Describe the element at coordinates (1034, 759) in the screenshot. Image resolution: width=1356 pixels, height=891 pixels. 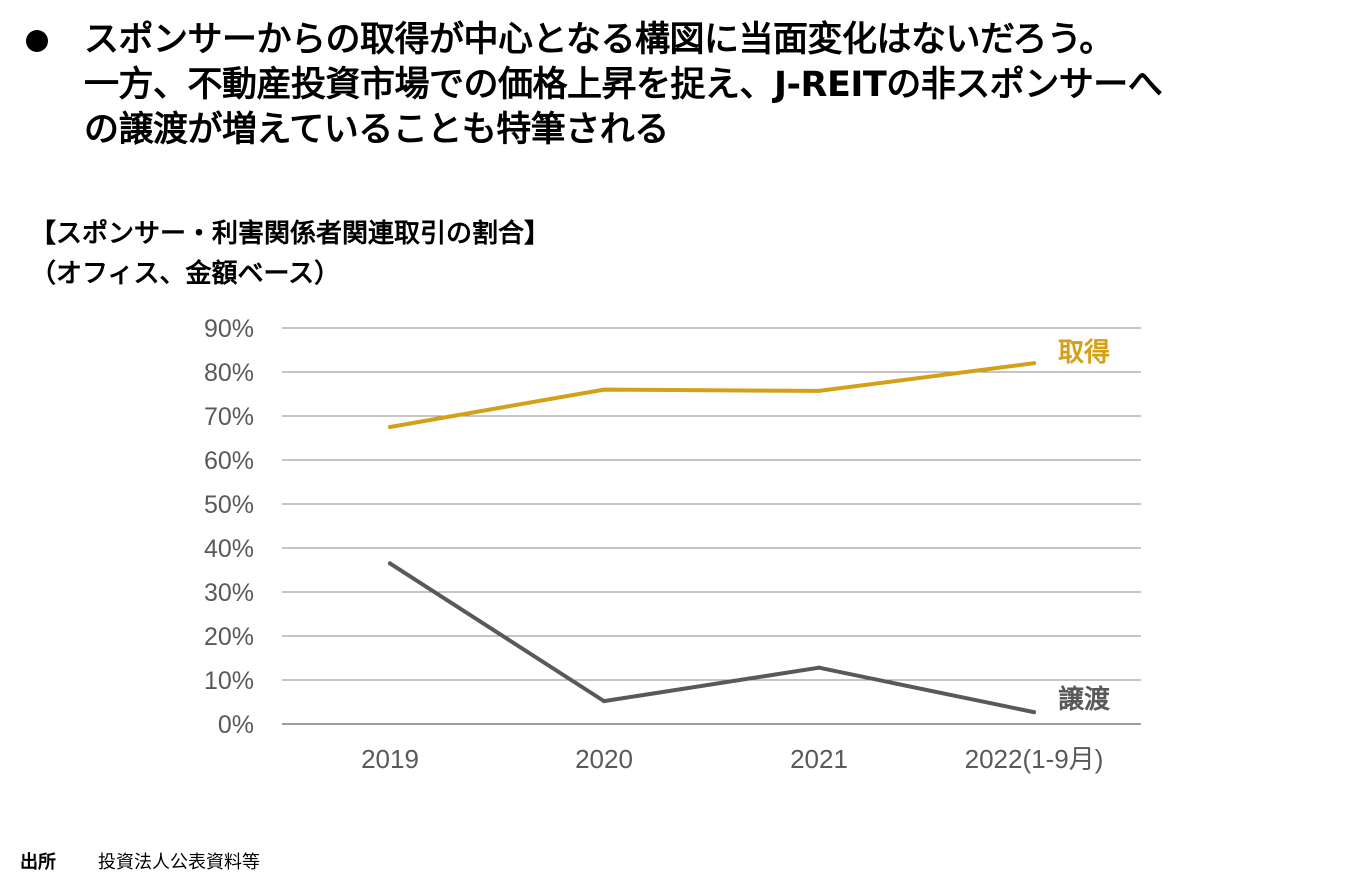
I see `x-tick-label: 2022(1-9月)` at that location.